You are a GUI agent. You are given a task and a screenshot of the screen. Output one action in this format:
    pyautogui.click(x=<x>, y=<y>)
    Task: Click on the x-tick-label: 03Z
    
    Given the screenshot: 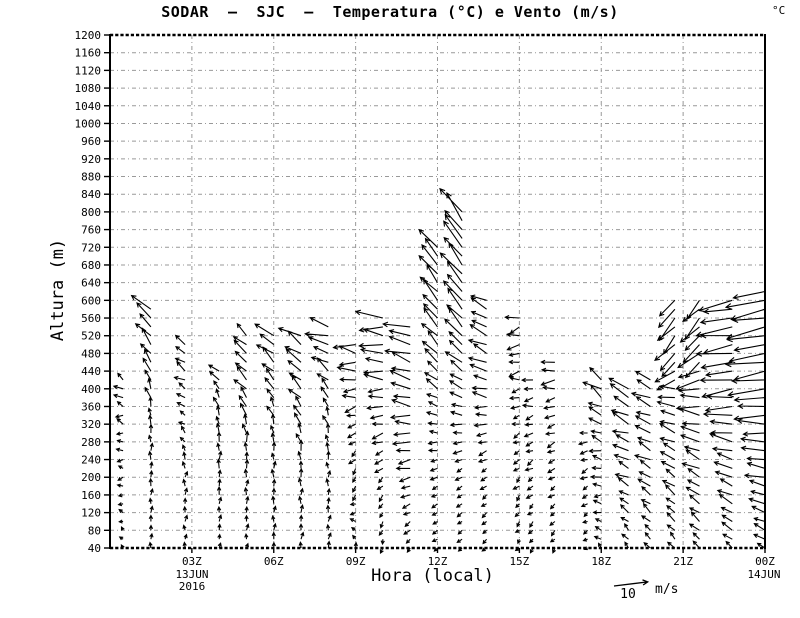 What is the action you would take?
    pyautogui.click(x=192, y=561)
    